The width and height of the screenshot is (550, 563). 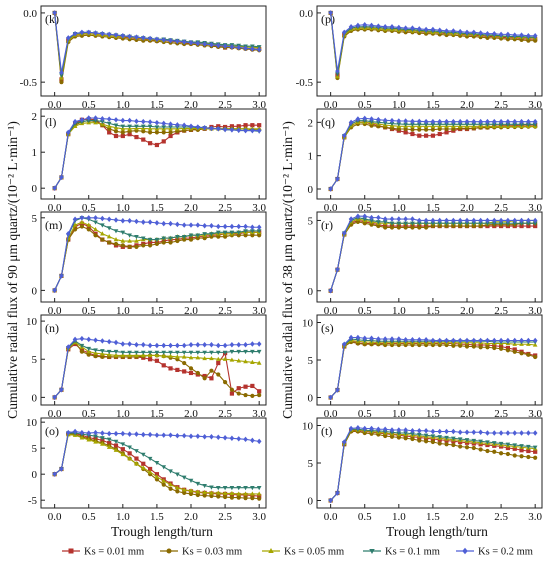 What do you see at coordinates (399, 414) in the screenshot?
I see `x-tick-label: 1.0` at bounding box center [399, 414].